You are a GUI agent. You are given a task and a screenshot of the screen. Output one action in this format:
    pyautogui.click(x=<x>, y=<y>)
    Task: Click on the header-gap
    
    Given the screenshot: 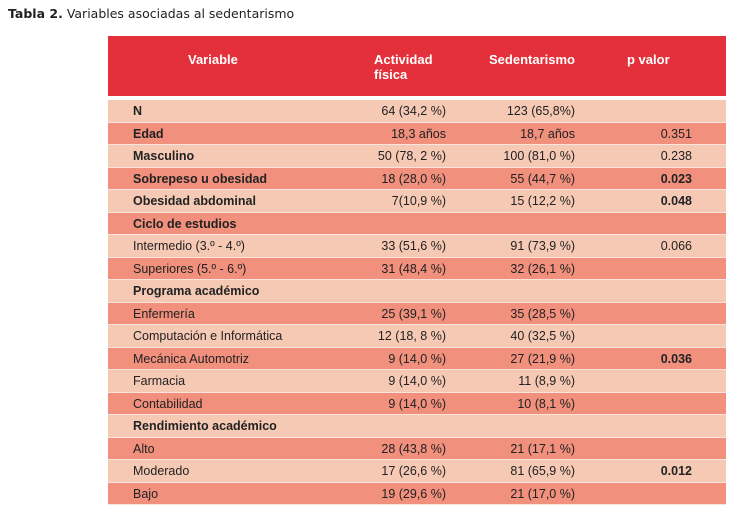 What is the action you would take?
    pyautogui.click(x=417, y=98)
    